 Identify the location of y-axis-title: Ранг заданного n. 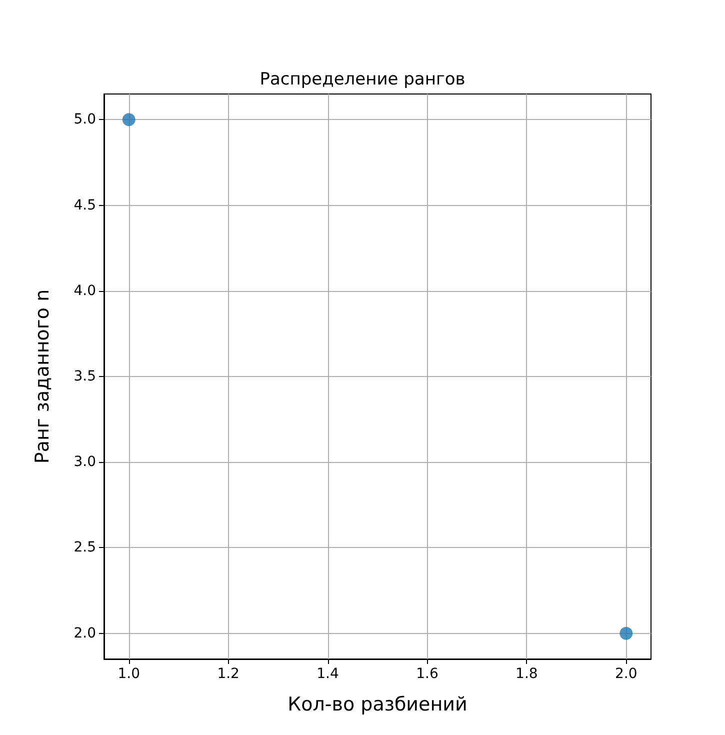
(43, 376).